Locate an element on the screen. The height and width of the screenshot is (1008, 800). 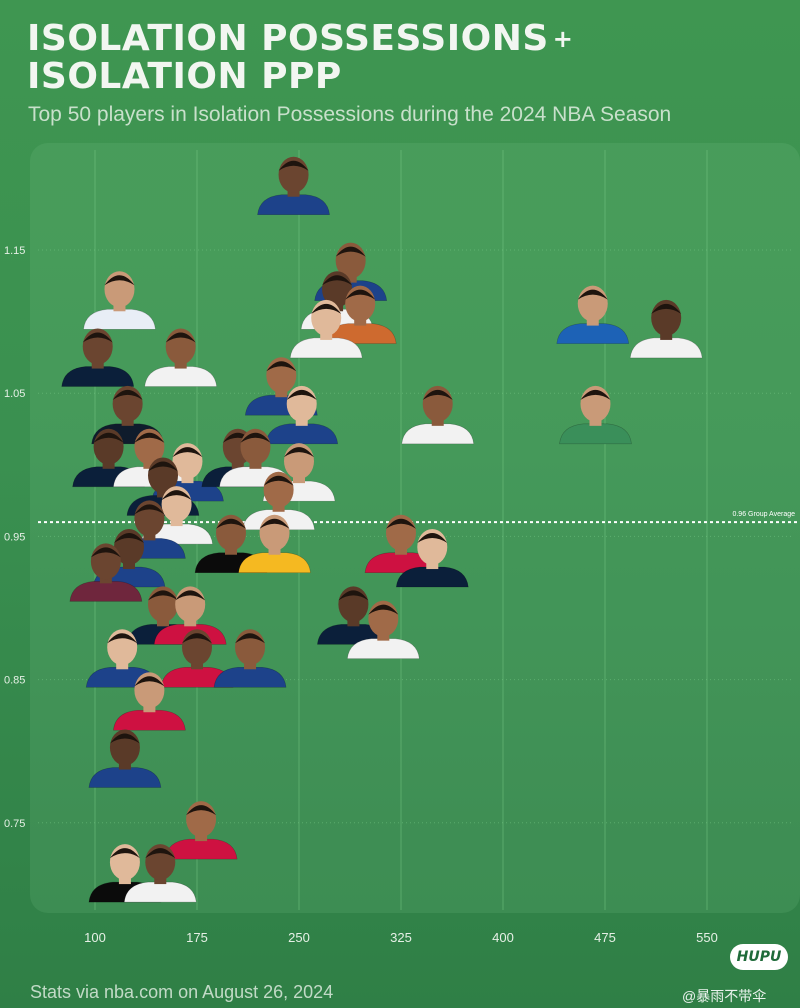
title-plus-sign: + is located at coordinates (563, 39).